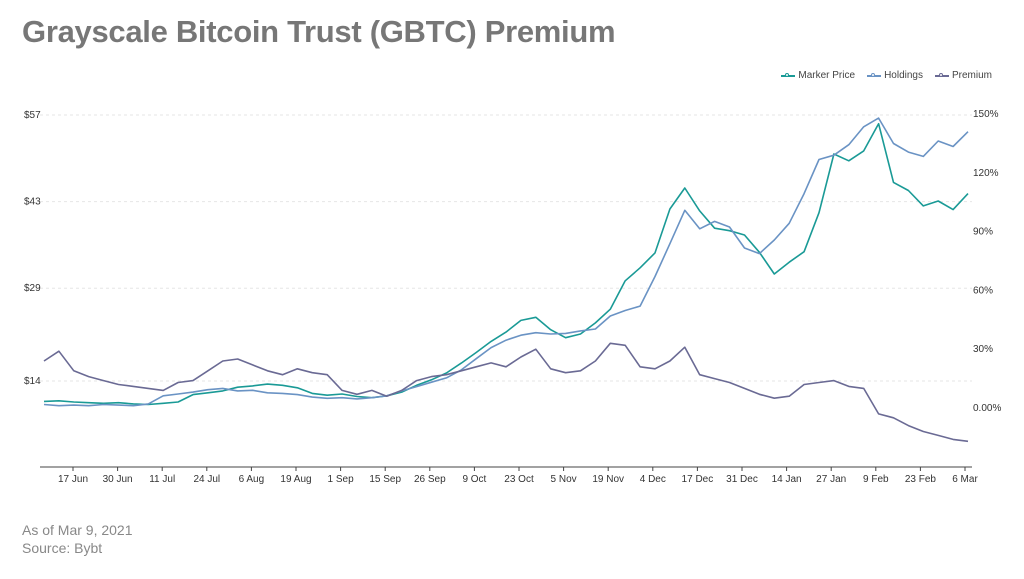  I want to click on x-tick-label: 9 Feb, so click(876, 479).